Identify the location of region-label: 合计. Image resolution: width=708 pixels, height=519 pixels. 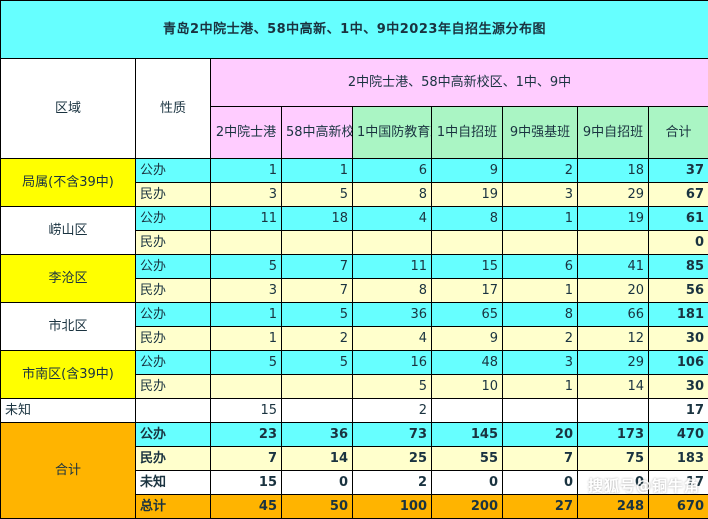
(68, 471).